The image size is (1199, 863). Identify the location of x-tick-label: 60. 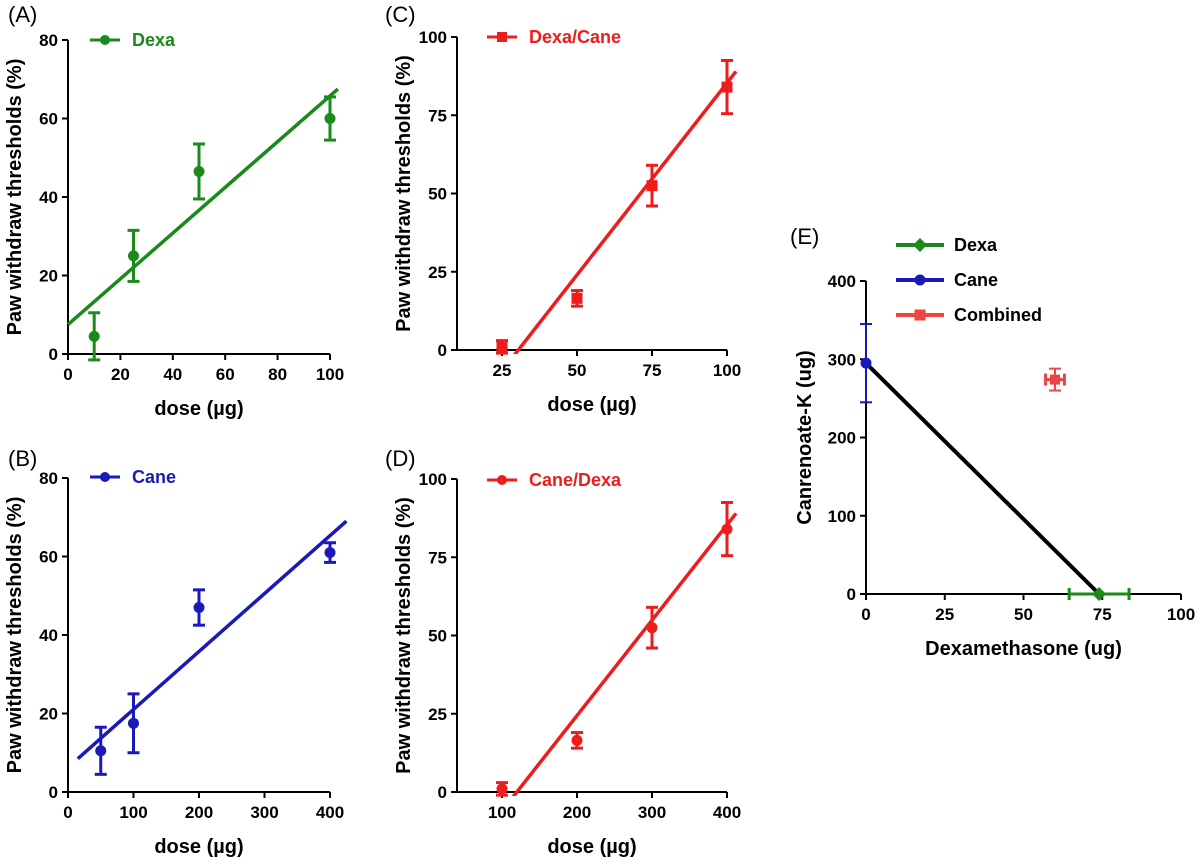
(225, 374).